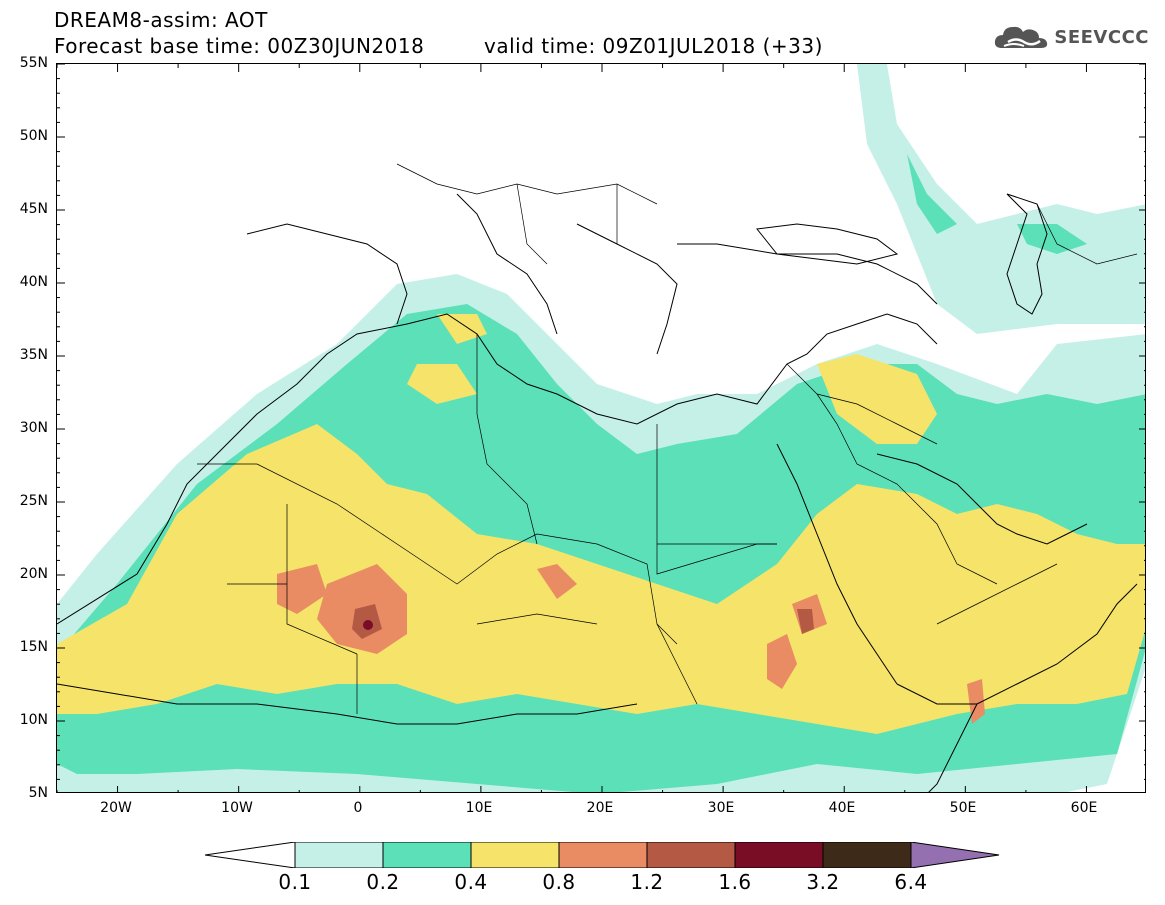 The image size is (1165, 905). Describe the element at coordinates (368, 625) in the screenshot. I see `aot-field-1.6` at that location.